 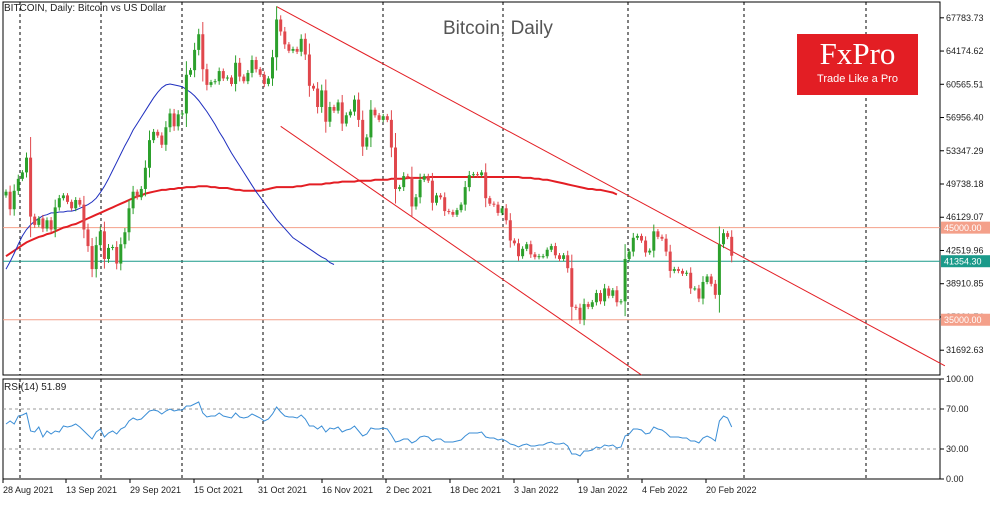 What do you see at coordinates (35, 387) in the screenshot?
I see `rsi-label: RSI(14) 51.89` at bounding box center [35, 387].